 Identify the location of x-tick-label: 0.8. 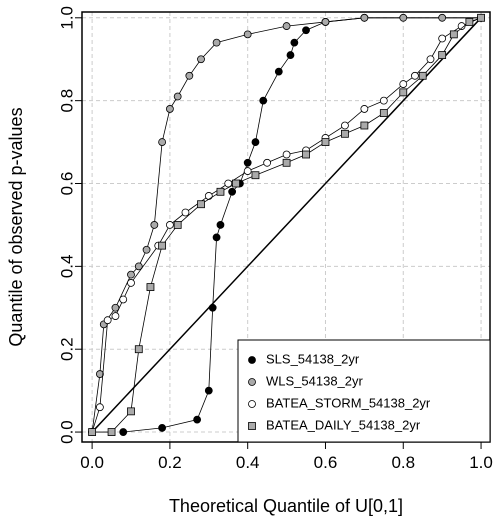
(403, 462).